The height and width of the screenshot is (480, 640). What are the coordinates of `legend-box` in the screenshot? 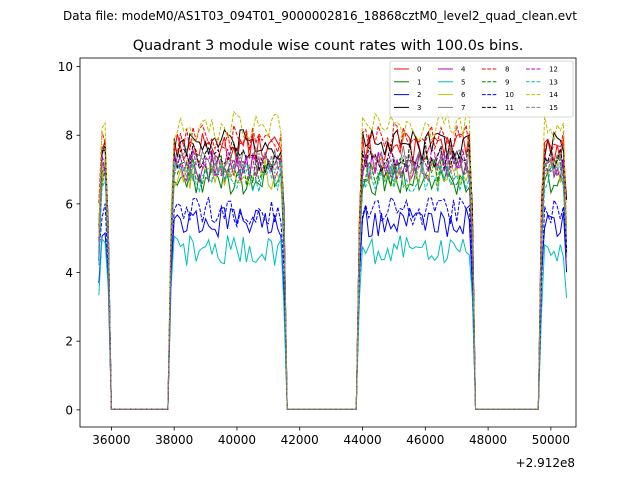 It's located at (481, 89).